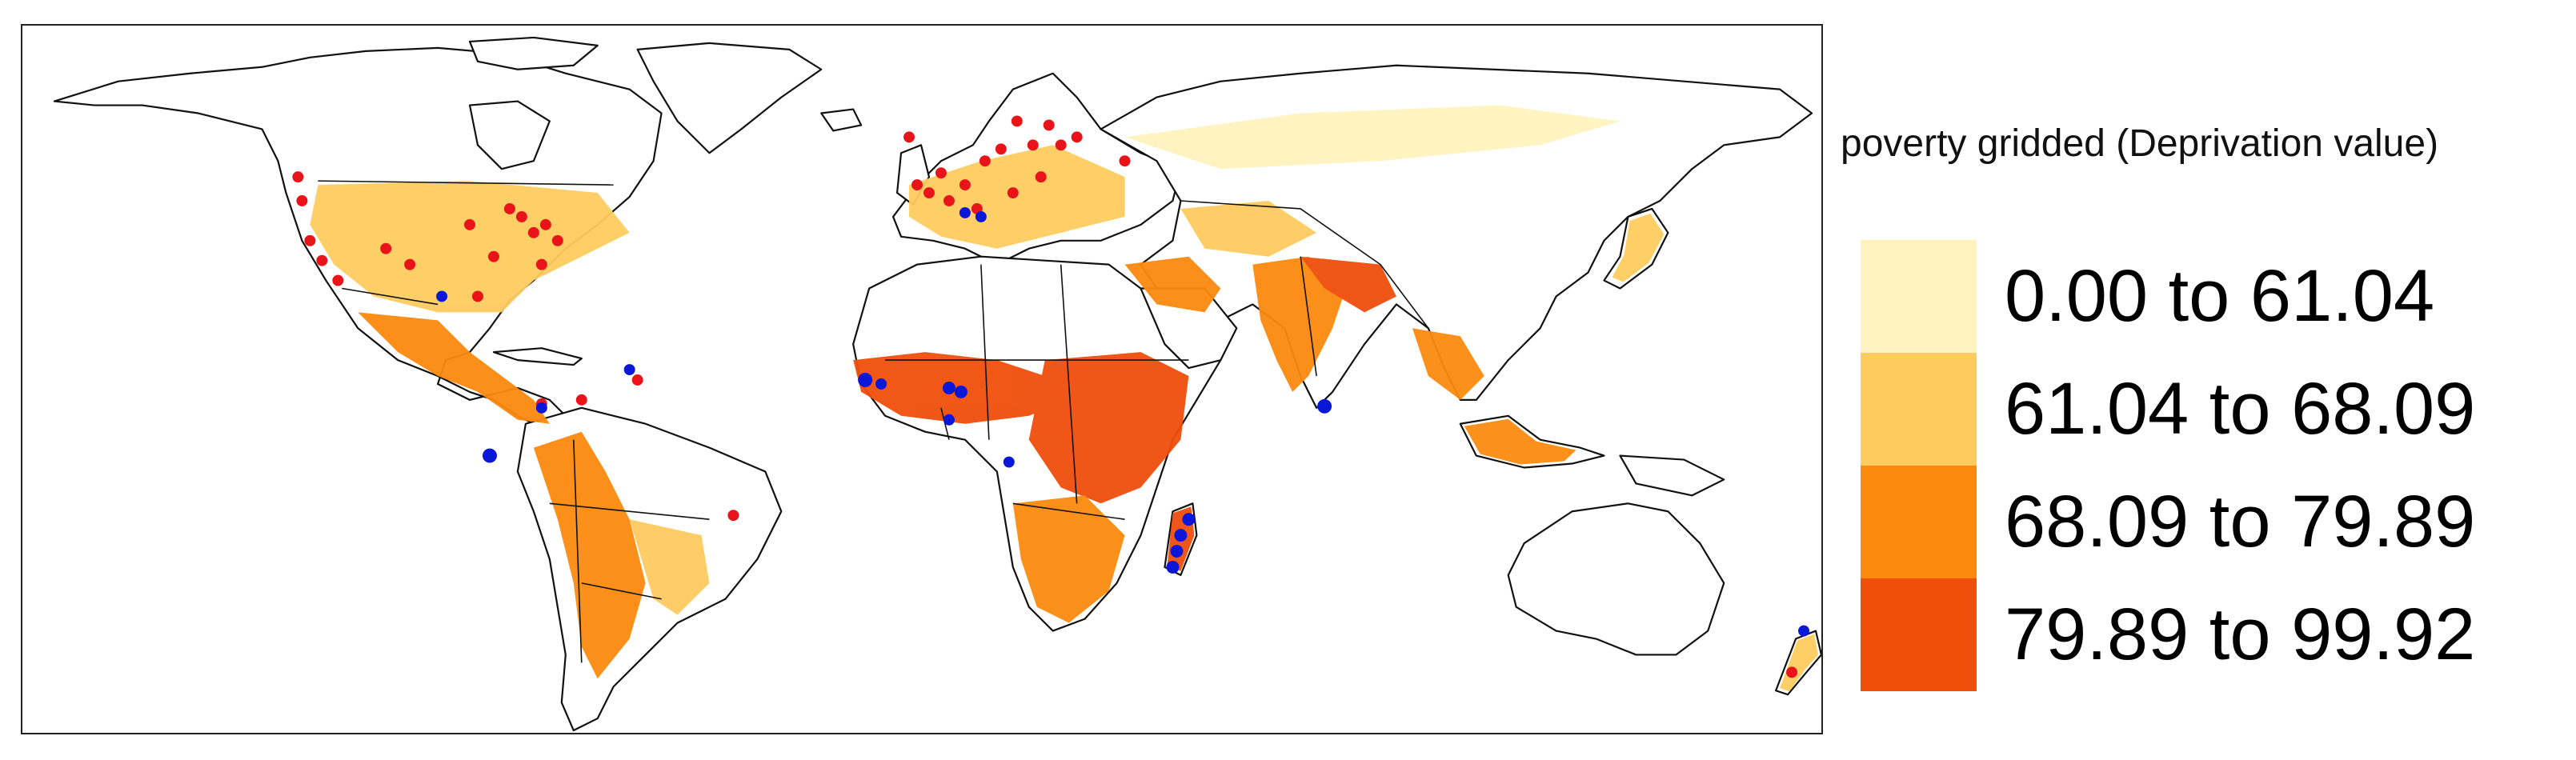  I want to click on legend-item-class-1: 0.00 to 61.04, so click(2213, 296).